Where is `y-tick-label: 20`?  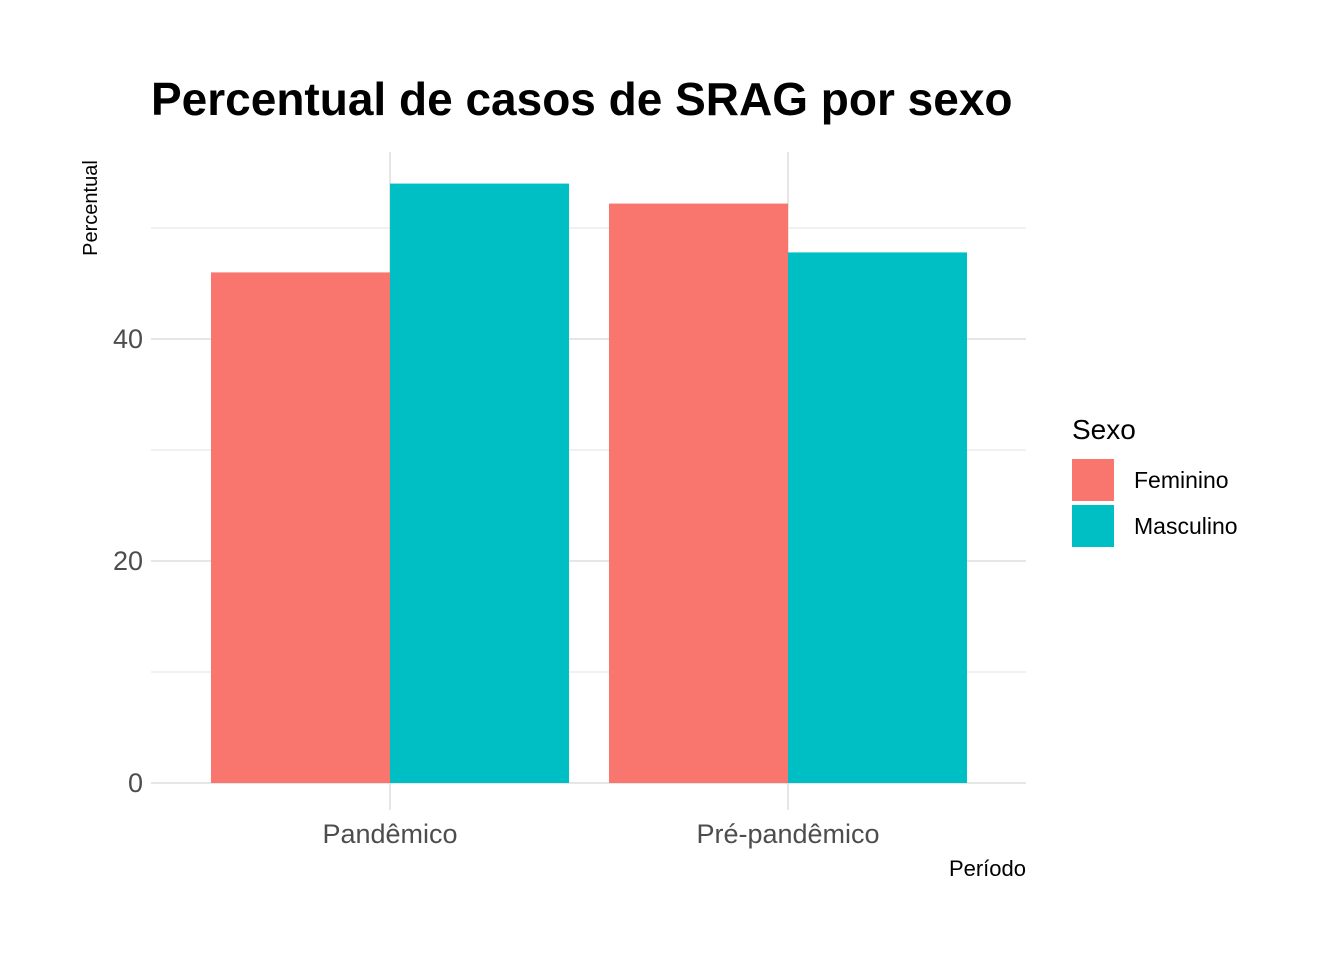 y-tick-label: 20 is located at coordinates (128, 561).